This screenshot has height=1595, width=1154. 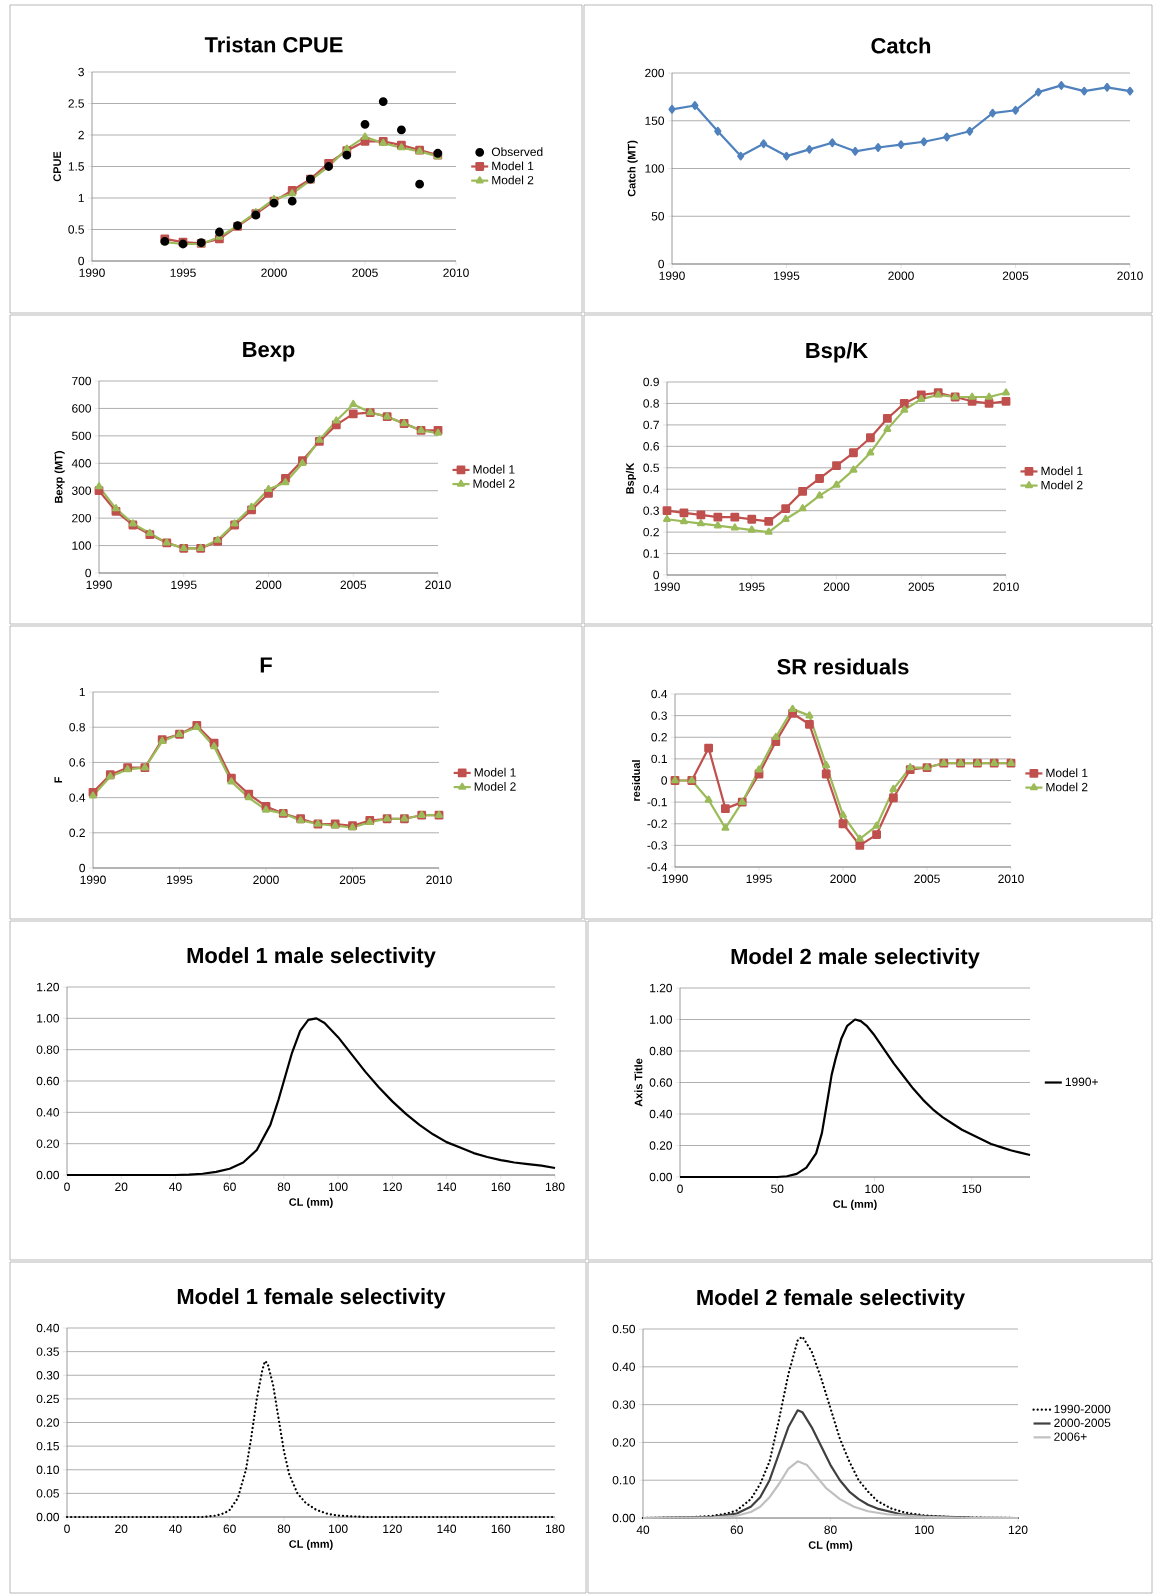 I want to click on x-tick-label: 150, so click(x=972, y=1188).